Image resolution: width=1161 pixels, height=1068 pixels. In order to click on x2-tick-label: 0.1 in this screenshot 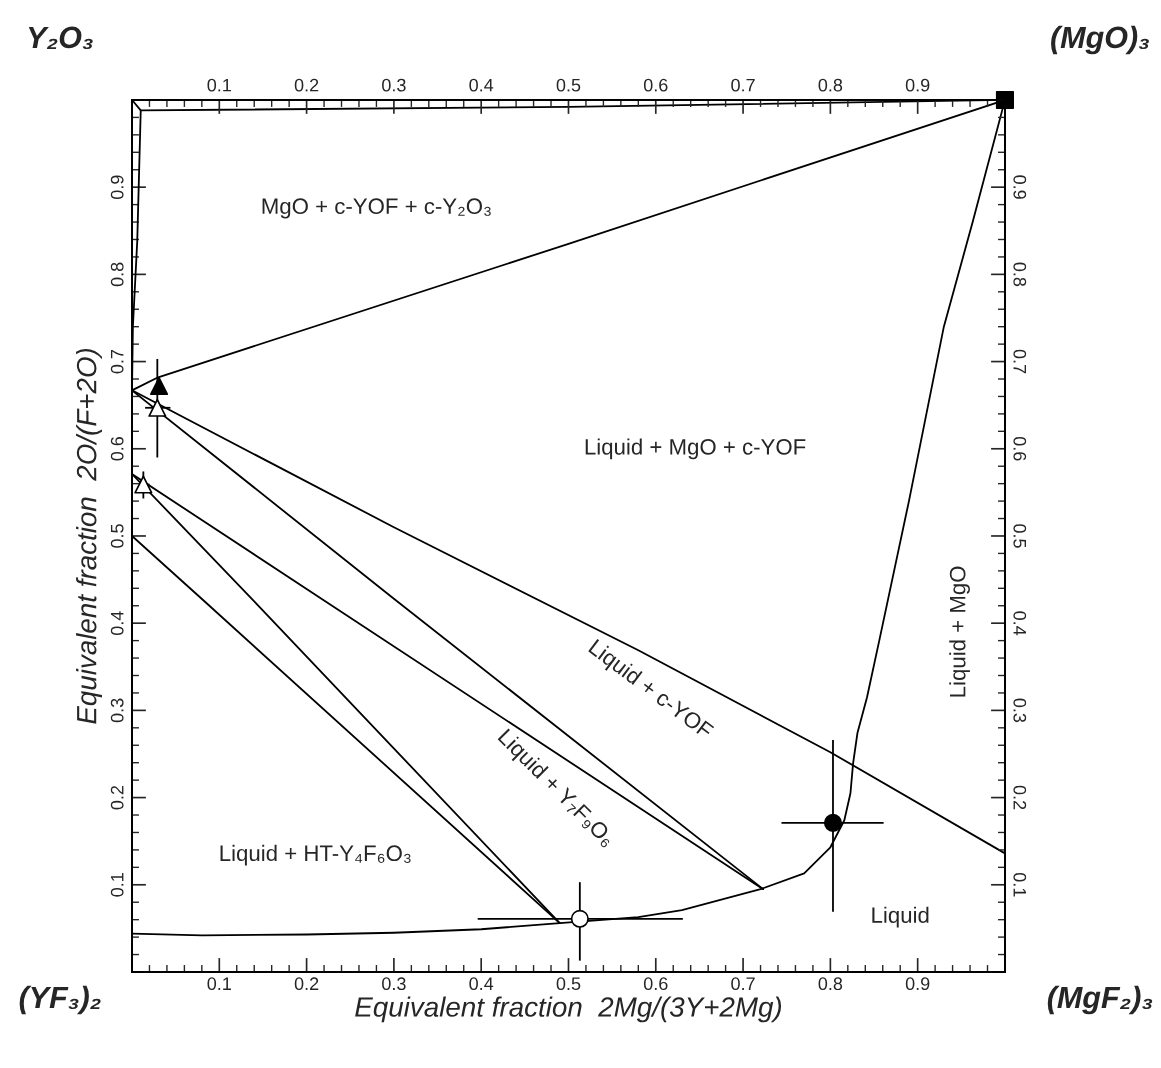, I will do `click(219, 85)`.